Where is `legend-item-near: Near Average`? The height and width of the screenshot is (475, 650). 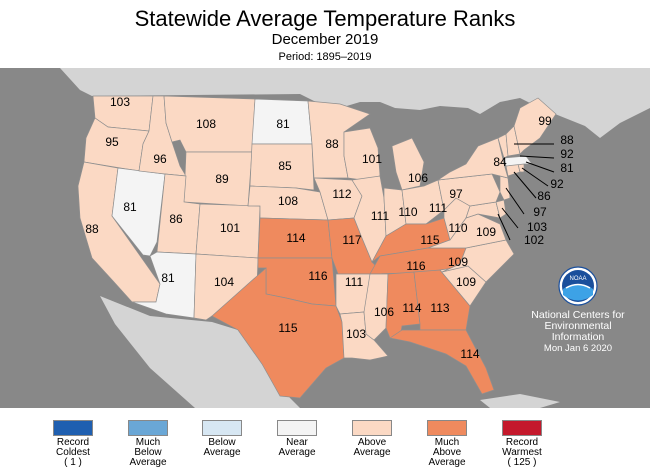
legend-item-near: Near Average is located at coordinates (297, 439).